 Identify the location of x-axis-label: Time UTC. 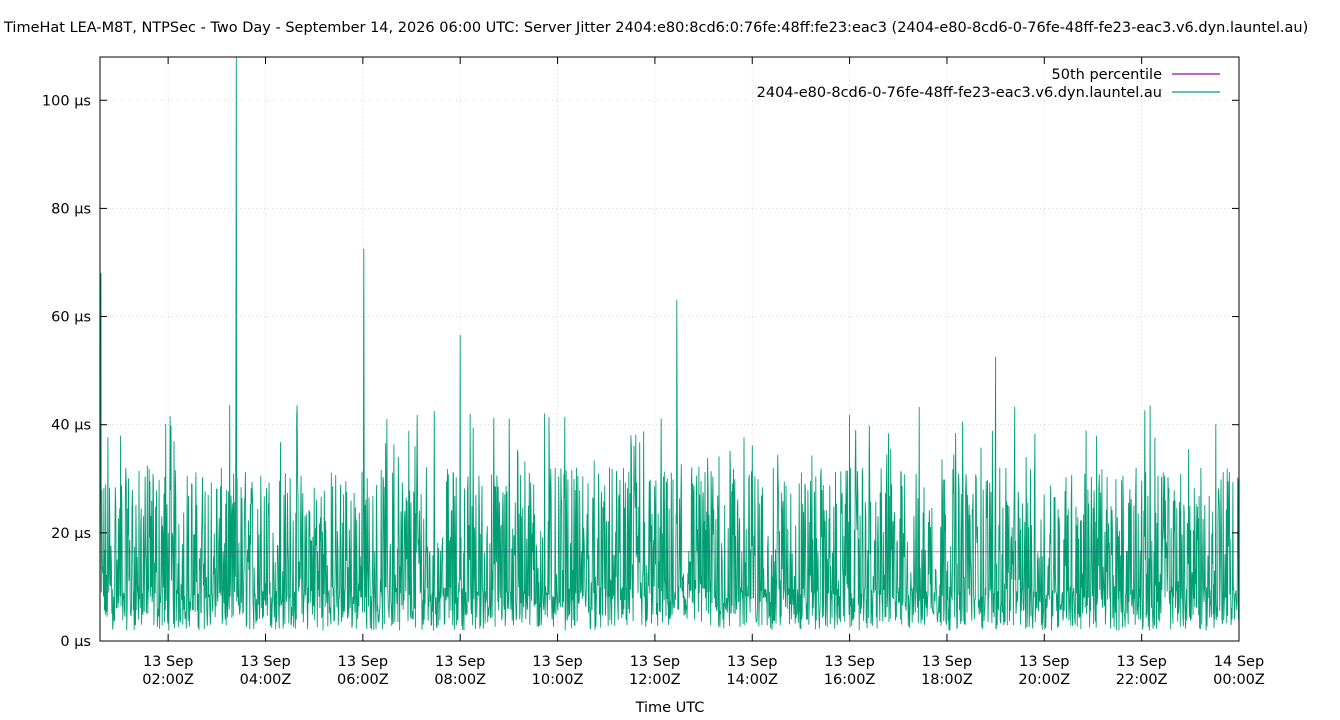
(670, 708).